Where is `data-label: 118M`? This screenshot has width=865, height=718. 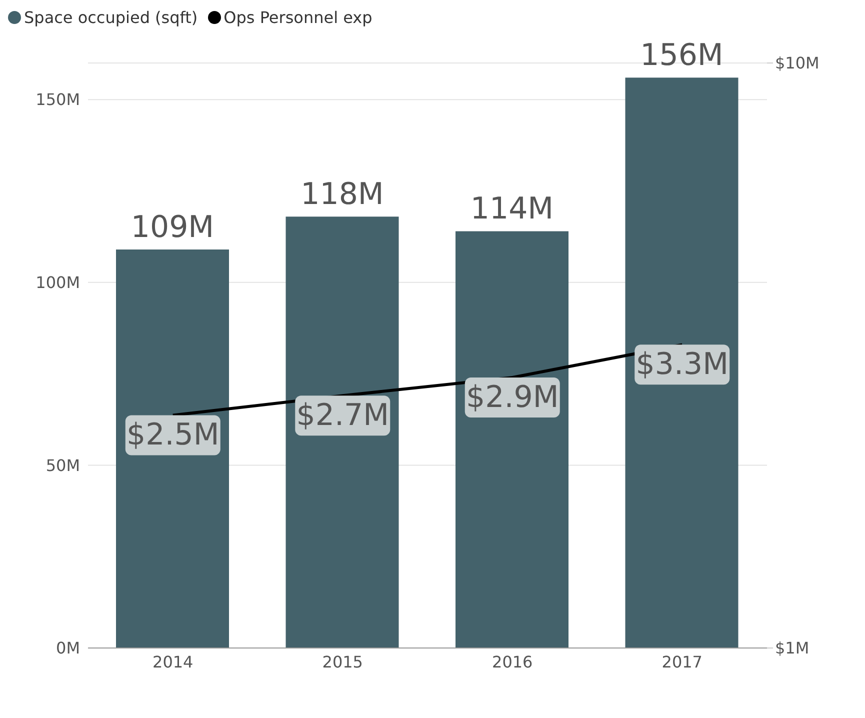 data-label: 118M is located at coordinates (342, 194).